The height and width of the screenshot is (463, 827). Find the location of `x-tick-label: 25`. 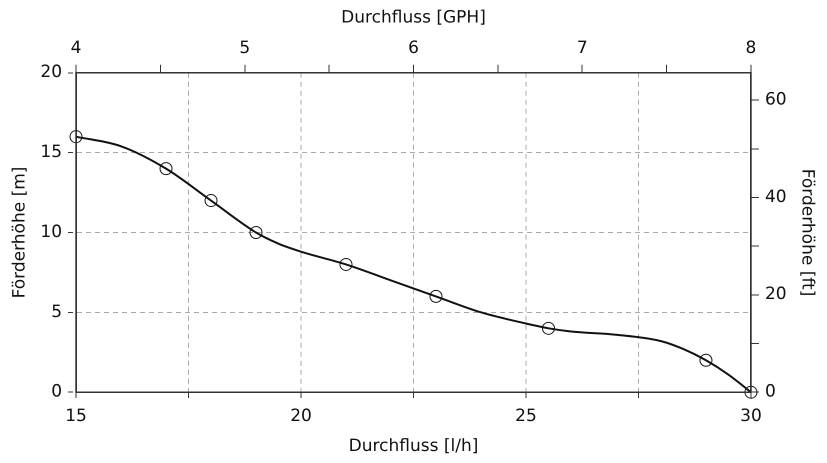

x-tick-label: 25 is located at coordinates (526, 416).